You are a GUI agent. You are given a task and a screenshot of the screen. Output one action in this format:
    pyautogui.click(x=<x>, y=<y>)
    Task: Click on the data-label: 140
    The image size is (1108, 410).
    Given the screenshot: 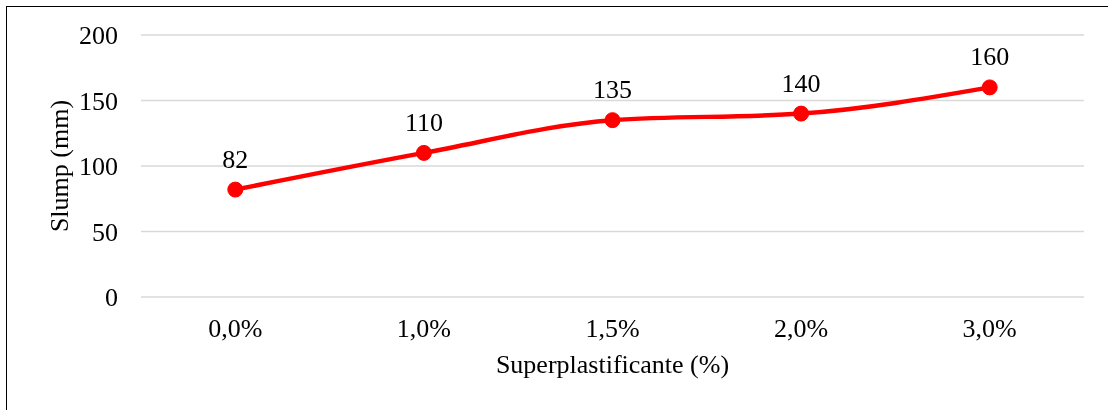 What is the action you would take?
    pyautogui.click(x=801, y=83)
    